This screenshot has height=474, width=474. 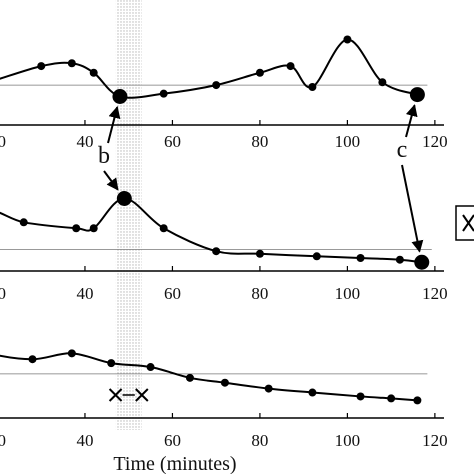 What do you see at coordinates (402, 150) in the screenshot?
I see `annotation-label-c: c` at bounding box center [402, 150].